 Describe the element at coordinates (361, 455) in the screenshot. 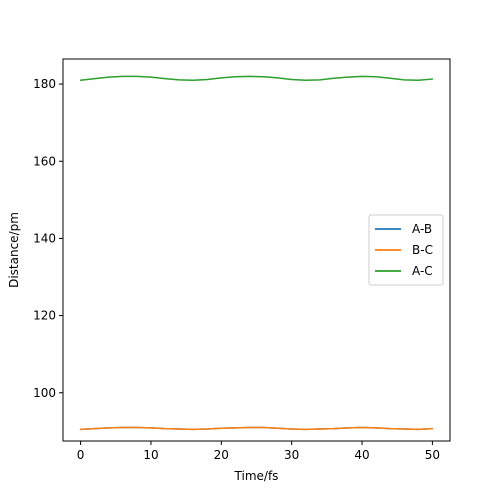

I see `x-tick-label: 40` at that location.